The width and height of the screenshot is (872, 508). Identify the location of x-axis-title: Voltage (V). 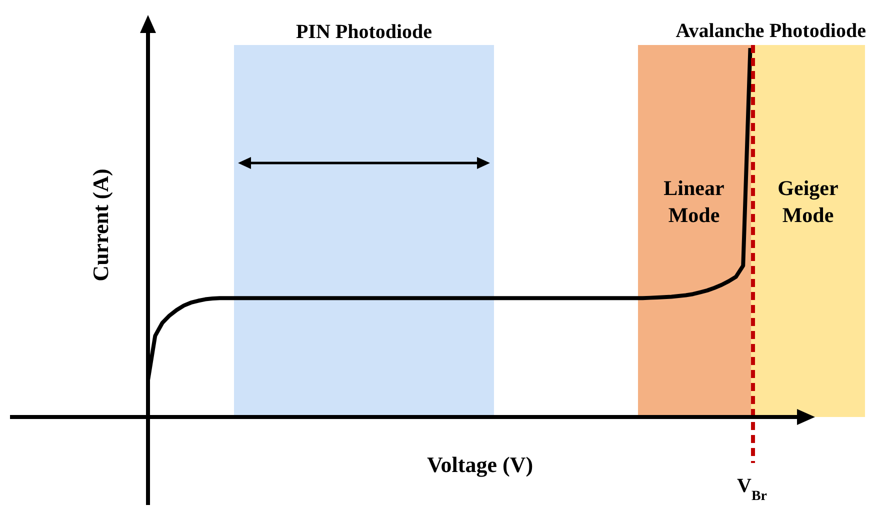
(480, 464).